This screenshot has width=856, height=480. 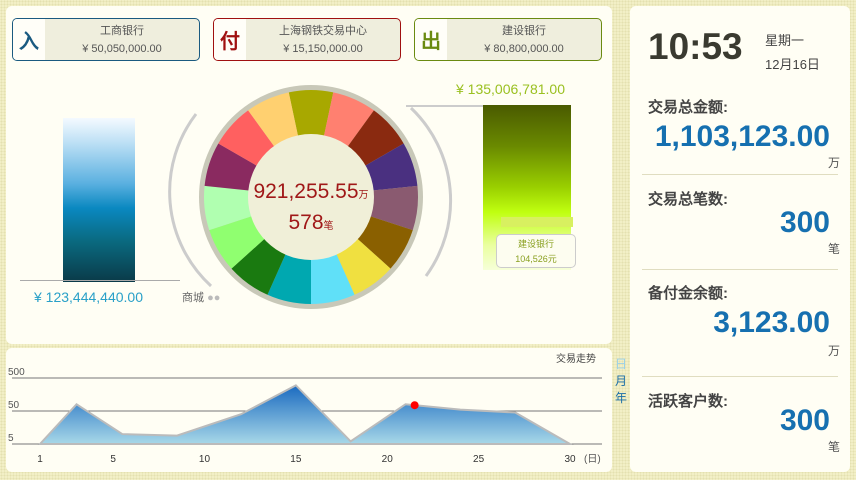 What do you see at coordinates (536, 259) in the screenshot?
I see `tooltip-value: 104,526元` at bounding box center [536, 259].